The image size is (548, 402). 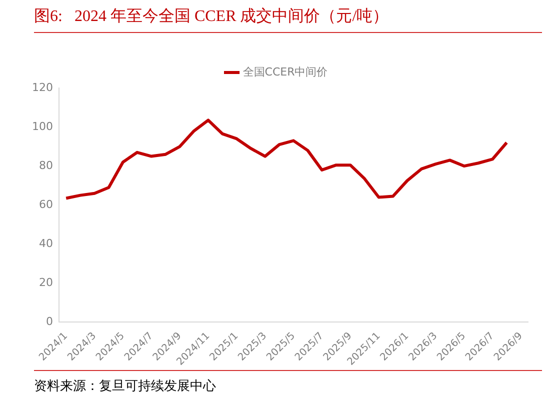 What do you see at coordinates (45, 165) in the screenshot?
I see `y-tick-label: 80` at bounding box center [45, 165].